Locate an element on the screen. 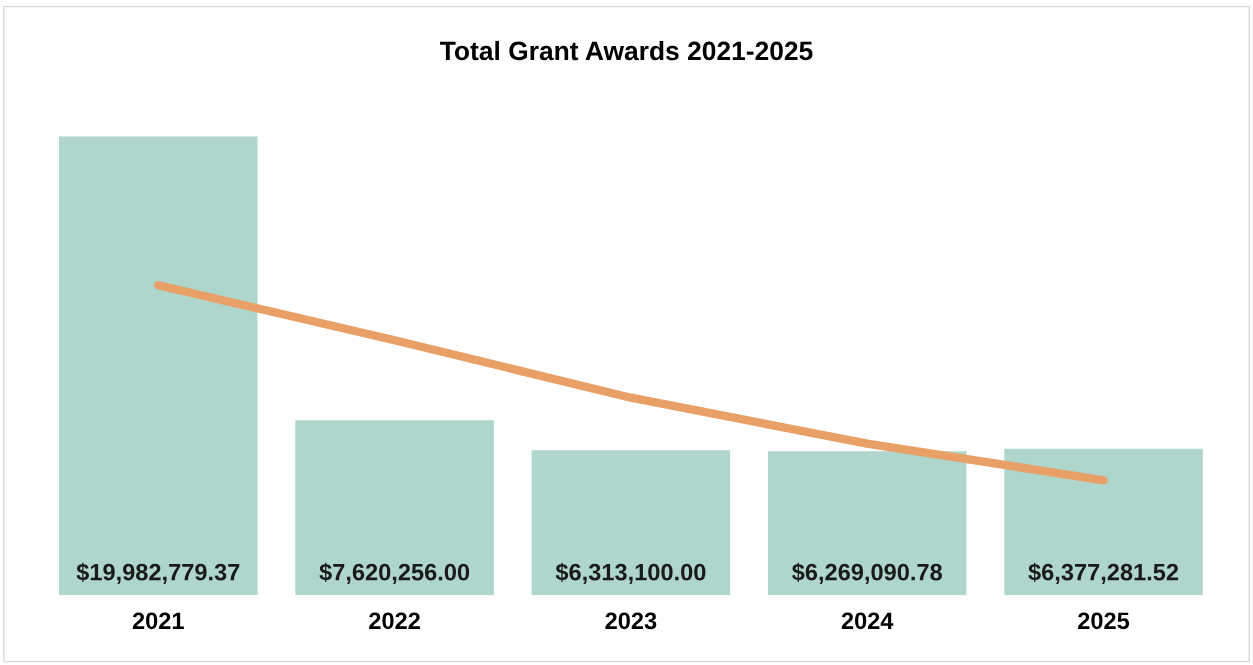 This screenshot has height=665, width=1253. x-tick-label: 2021 is located at coordinates (158, 621).